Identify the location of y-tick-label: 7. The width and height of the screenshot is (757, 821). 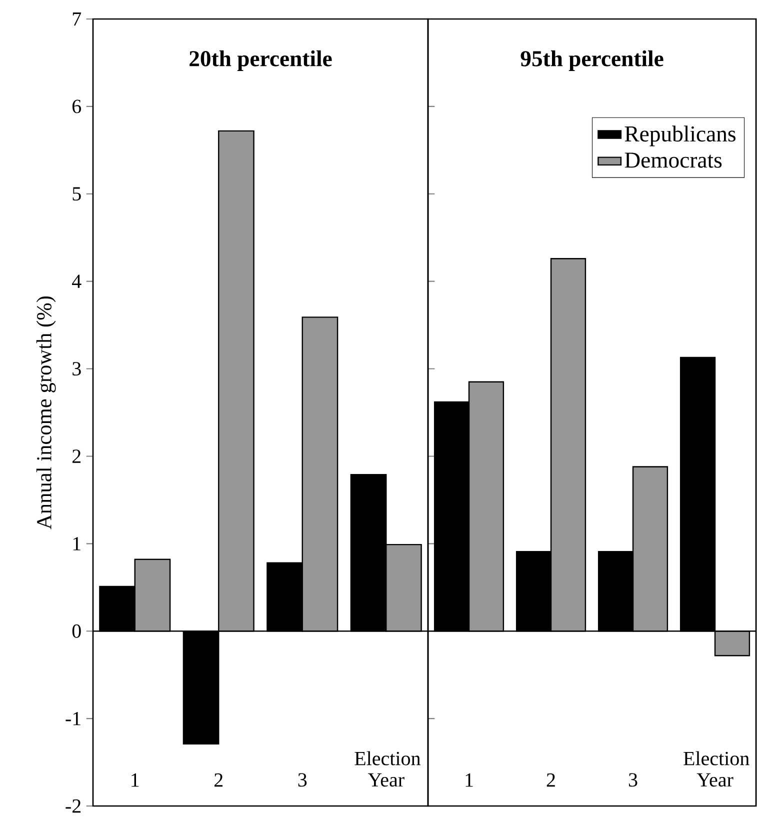
(77, 19).